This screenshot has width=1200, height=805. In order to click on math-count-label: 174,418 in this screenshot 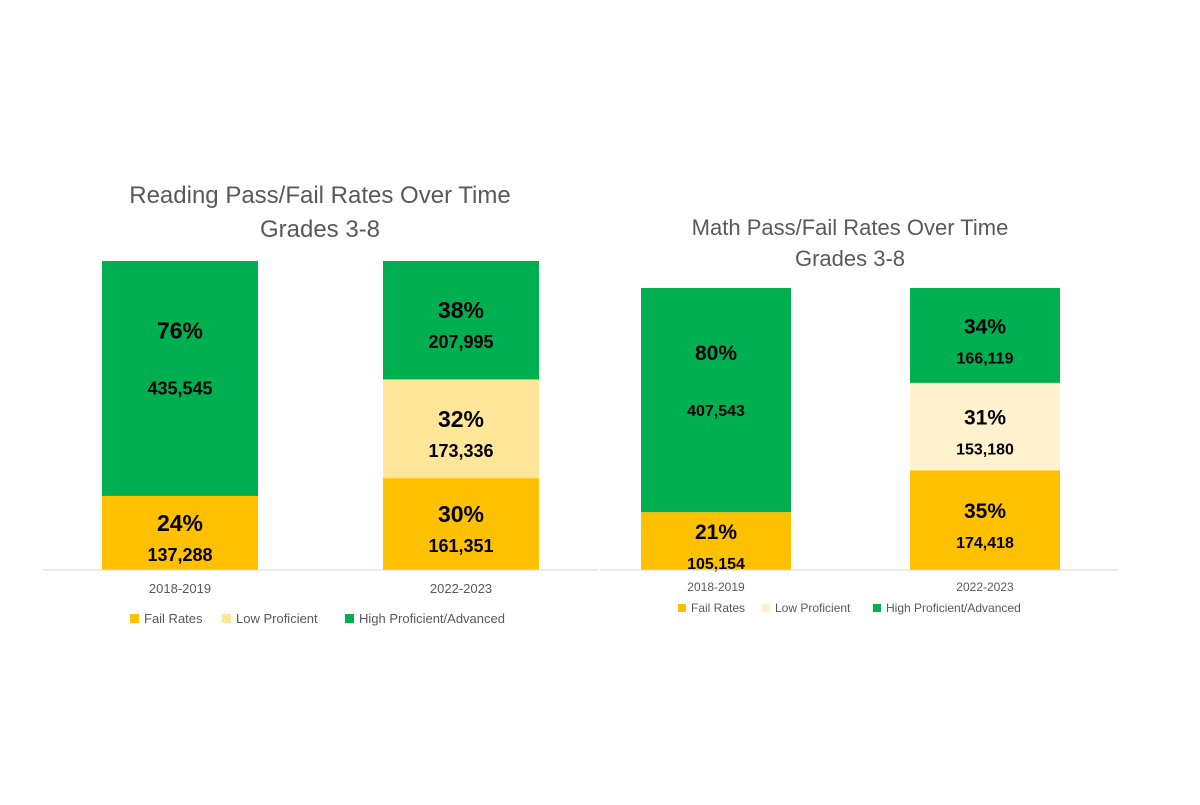, I will do `click(985, 543)`.